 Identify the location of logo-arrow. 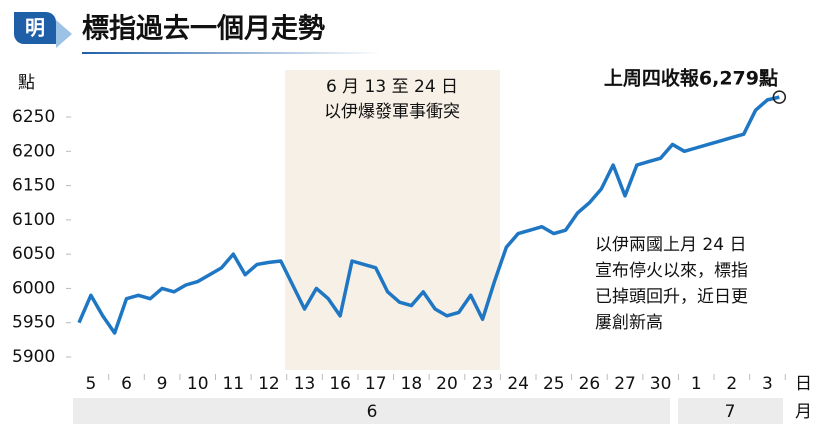
(64, 34).